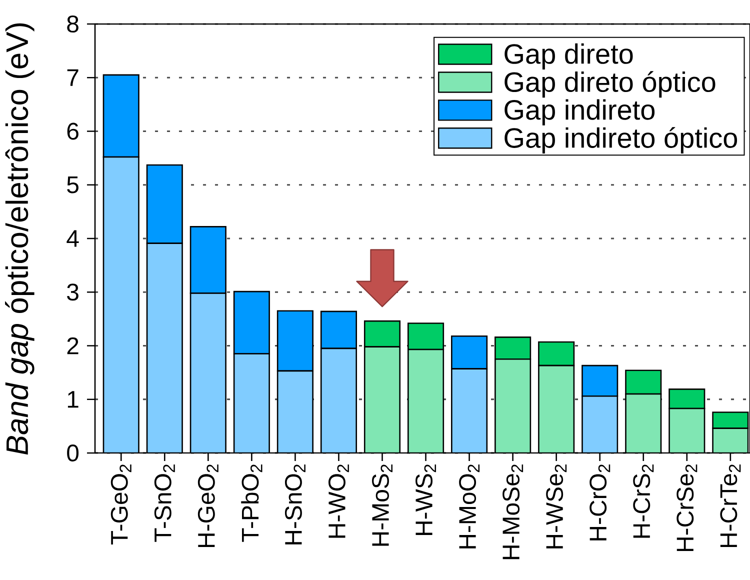 This screenshot has width=750, height=580. What do you see at coordinates (73, 453) in the screenshot?
I see `y-tick-label: 0` at bounding box center [73, 453].